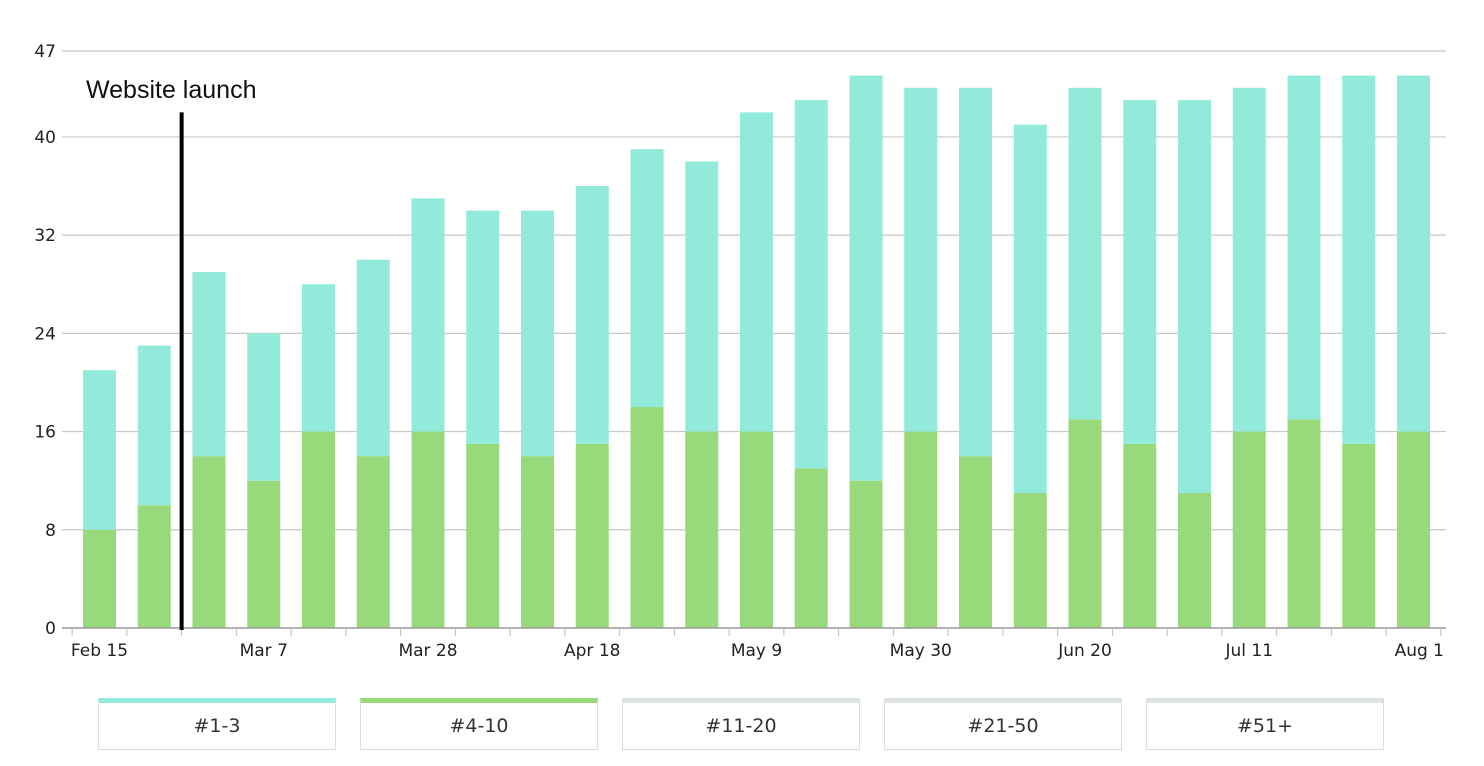 The height and width of the screenshot is (766, 1484). Describe the element at coordinates (592, 651) in the screenshot. I see `x-tick-label: Apr 18` at that location.